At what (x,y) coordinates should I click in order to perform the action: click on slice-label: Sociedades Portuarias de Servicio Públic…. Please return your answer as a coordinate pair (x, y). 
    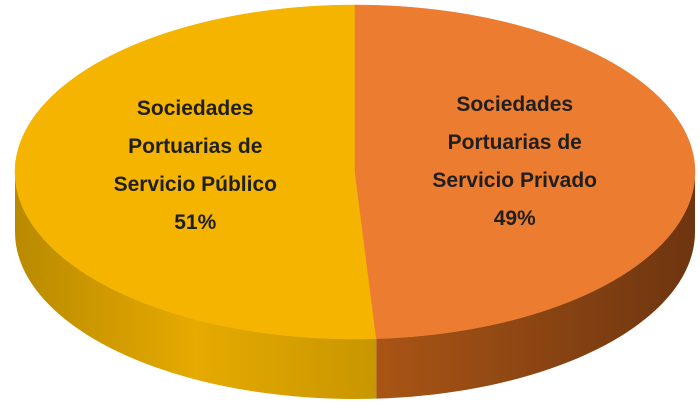
    Looking at the image, I should click on (195, 166).